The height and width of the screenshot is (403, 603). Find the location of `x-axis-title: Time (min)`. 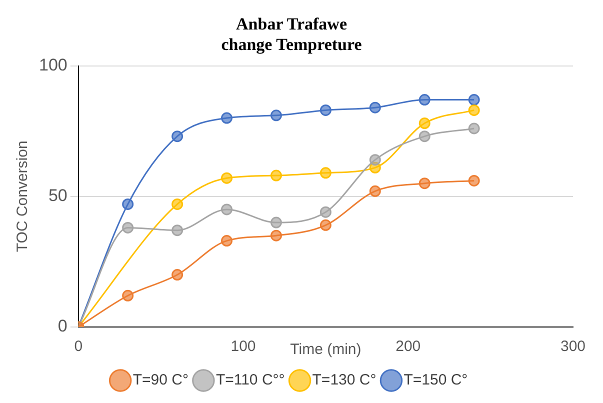

x-axis-title: Time (min) is located at coordinates (326, 349).